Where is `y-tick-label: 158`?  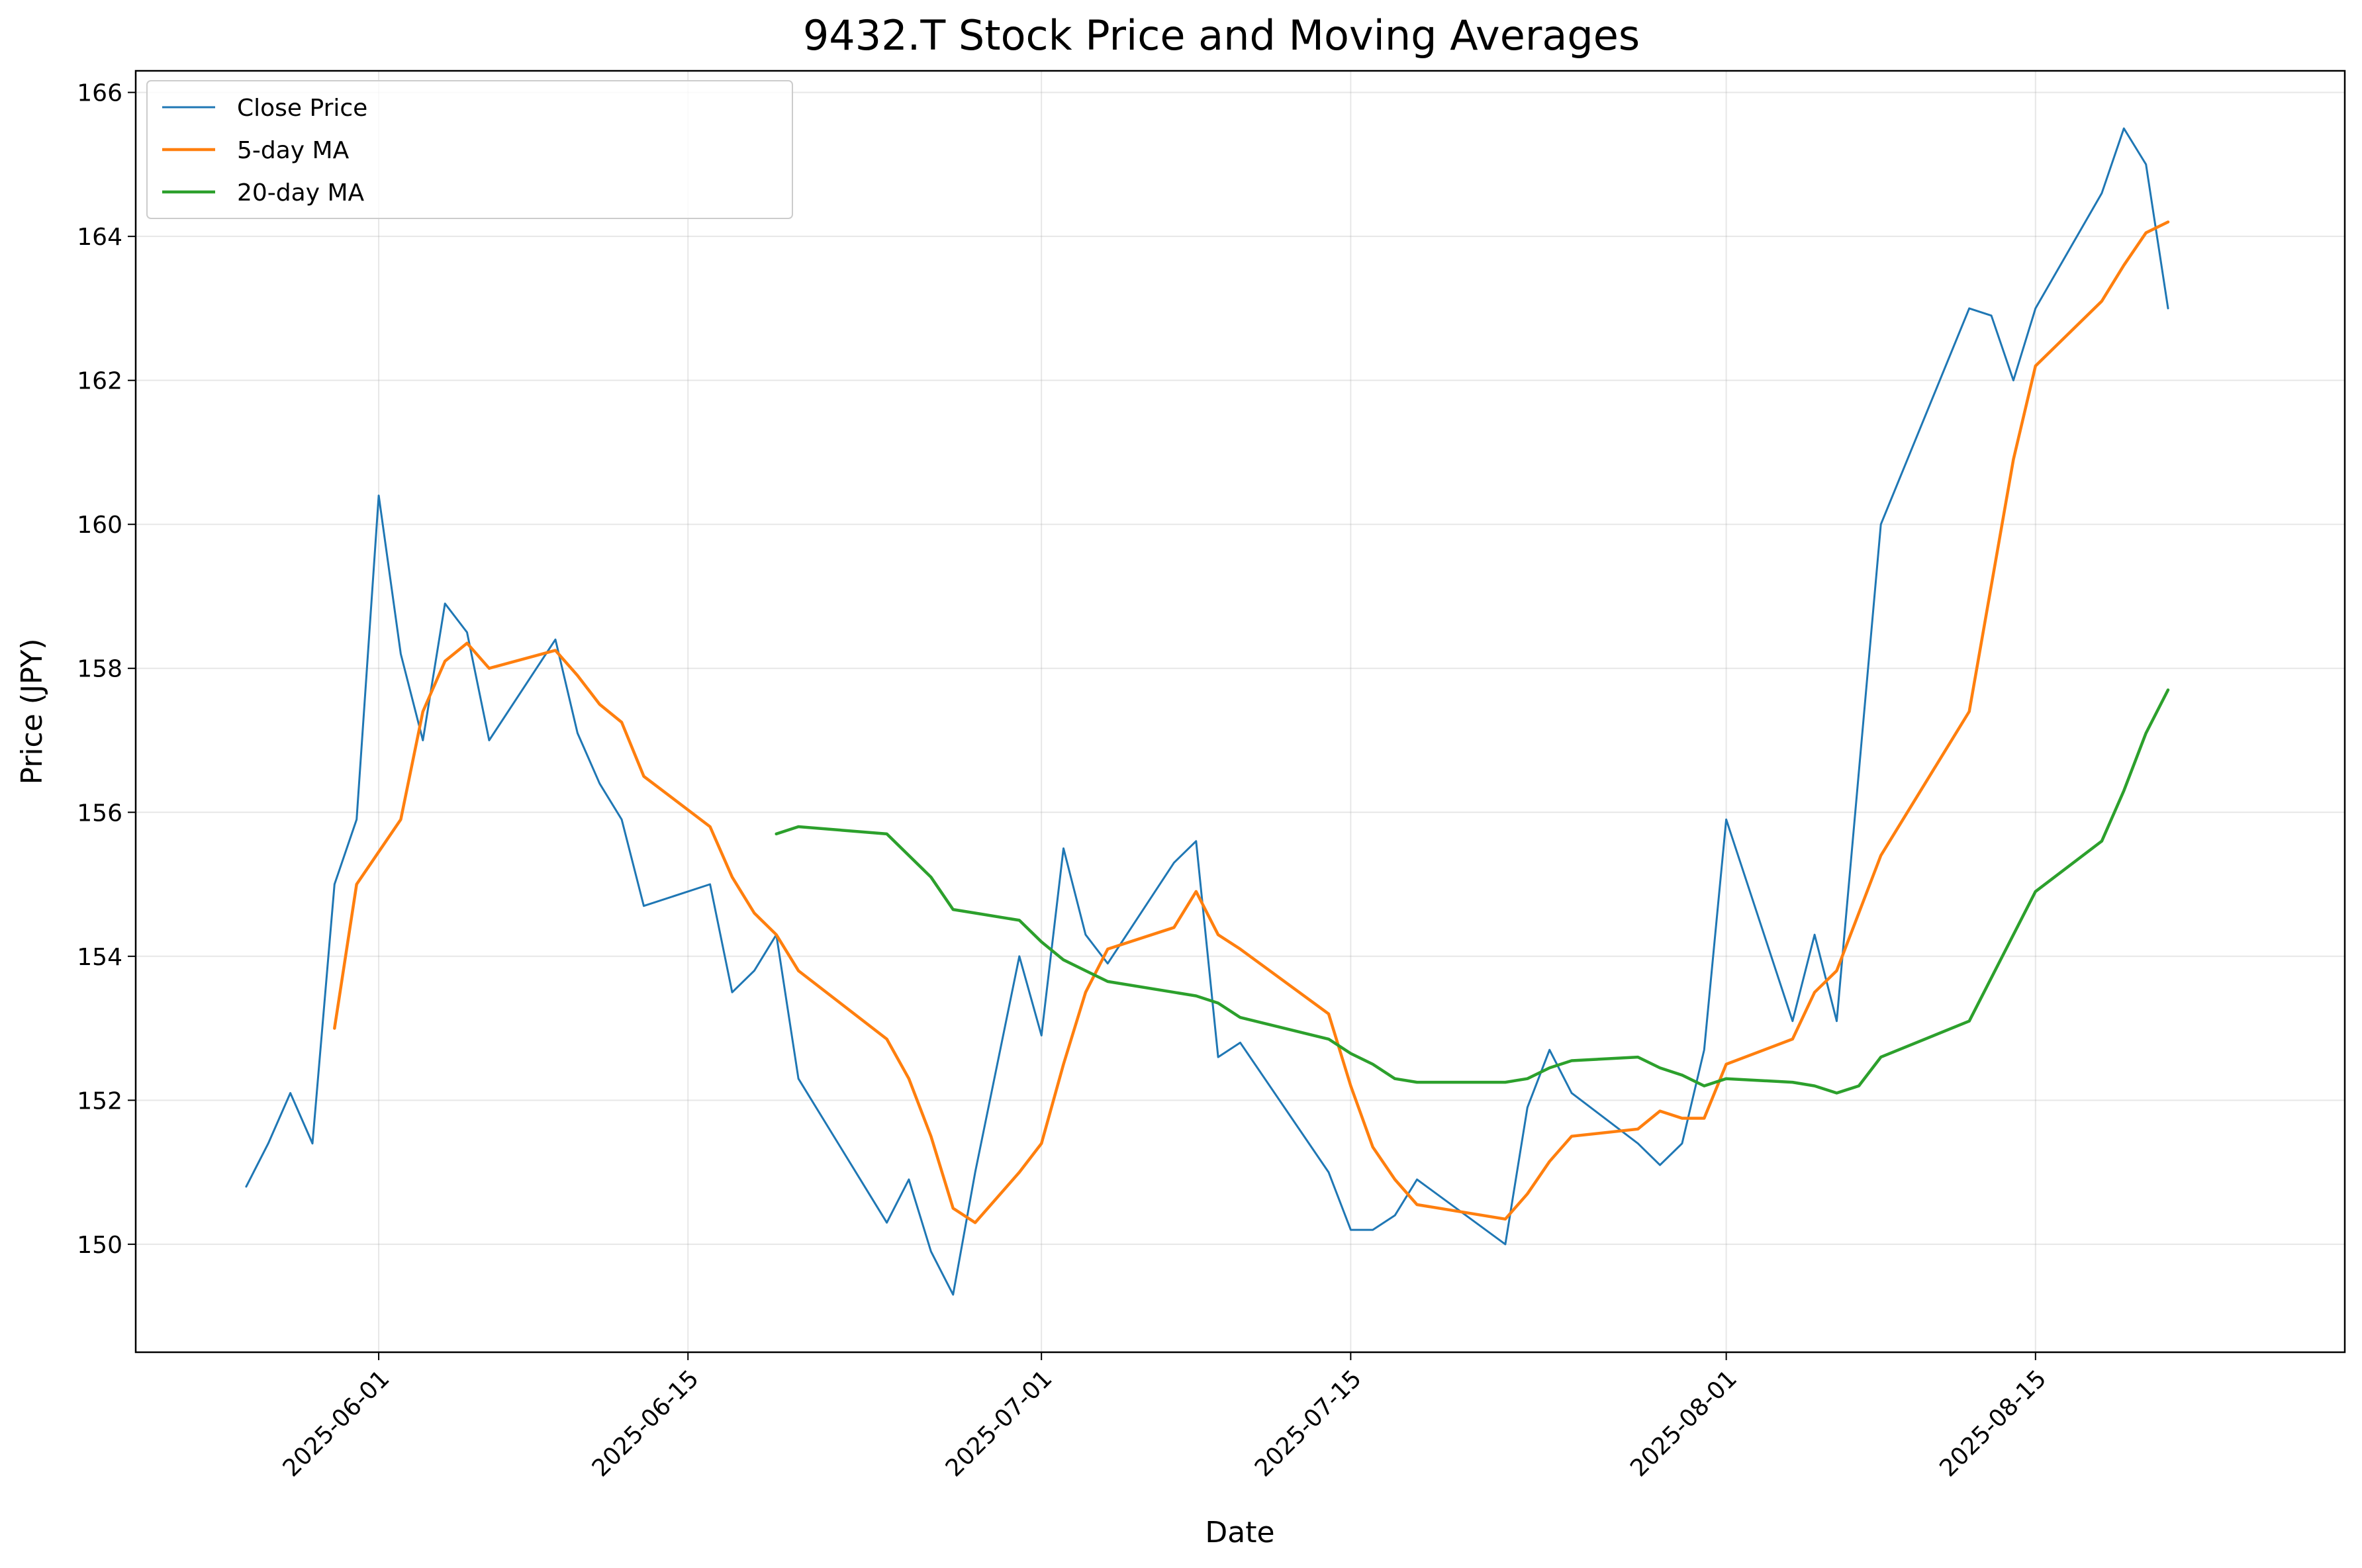
y-tick-label: 158 is located at coordinates (100, 669).